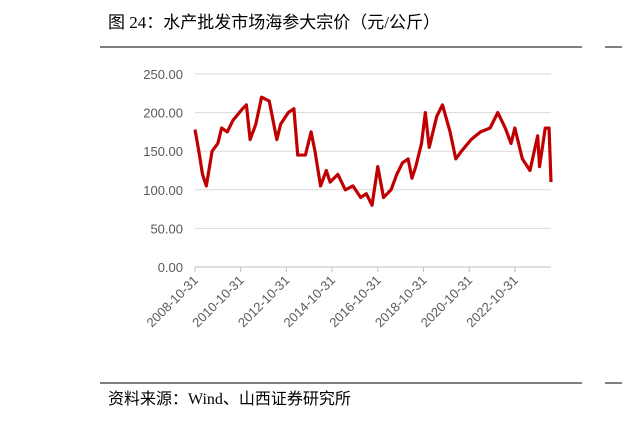 The height and width of the screenshot is (422, 622). What do you see at coordinates (274, 22) in the screenshot?
I see `chart-title: 图 24：水产批发市场海参大宗价（元/公斤）` at bounding box center [274, 22].